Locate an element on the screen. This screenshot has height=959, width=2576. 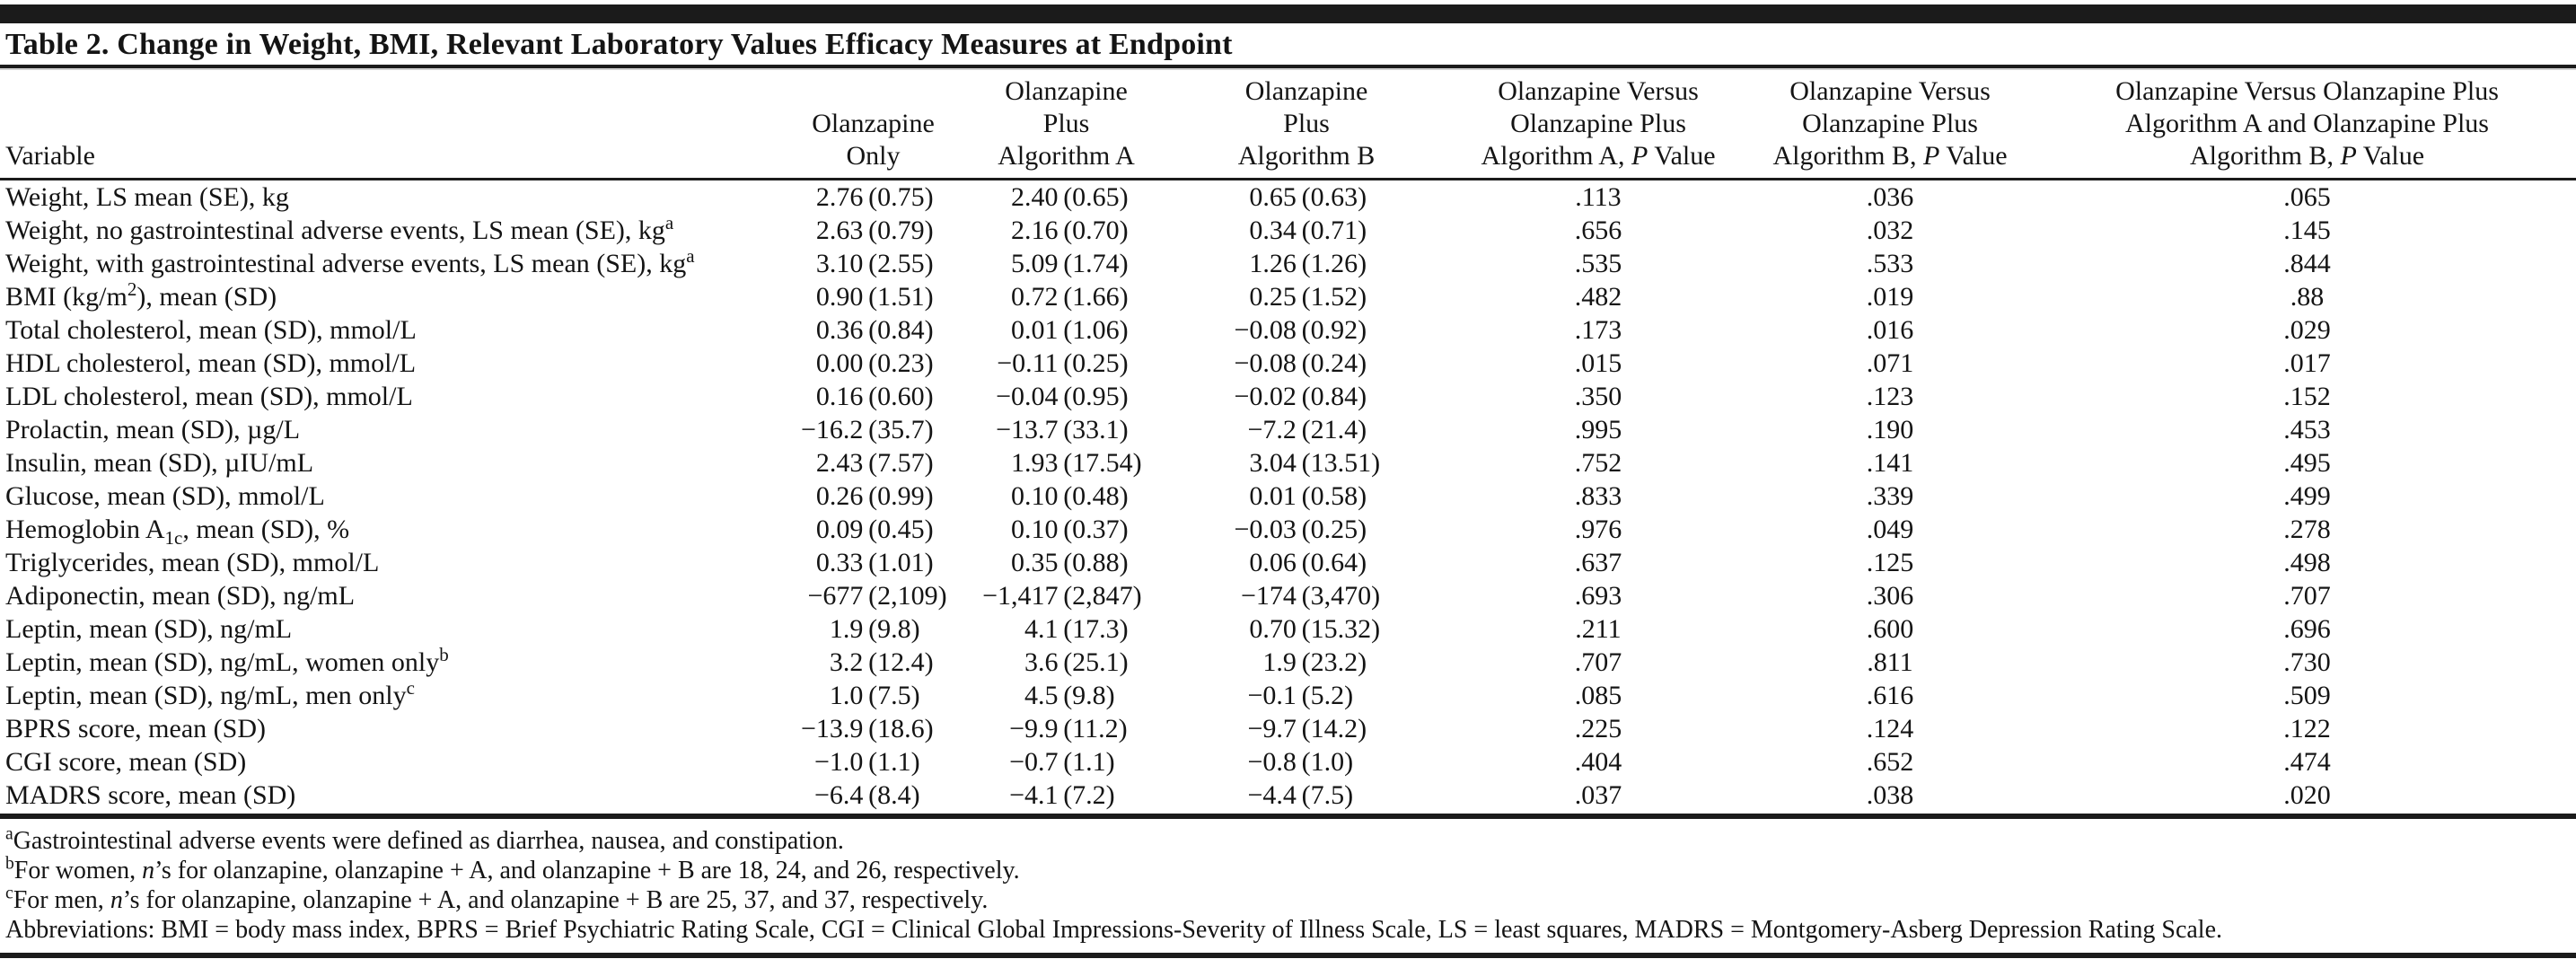
pvalue-cell-p_ab: .88 is located at coordinates (2307, 297).